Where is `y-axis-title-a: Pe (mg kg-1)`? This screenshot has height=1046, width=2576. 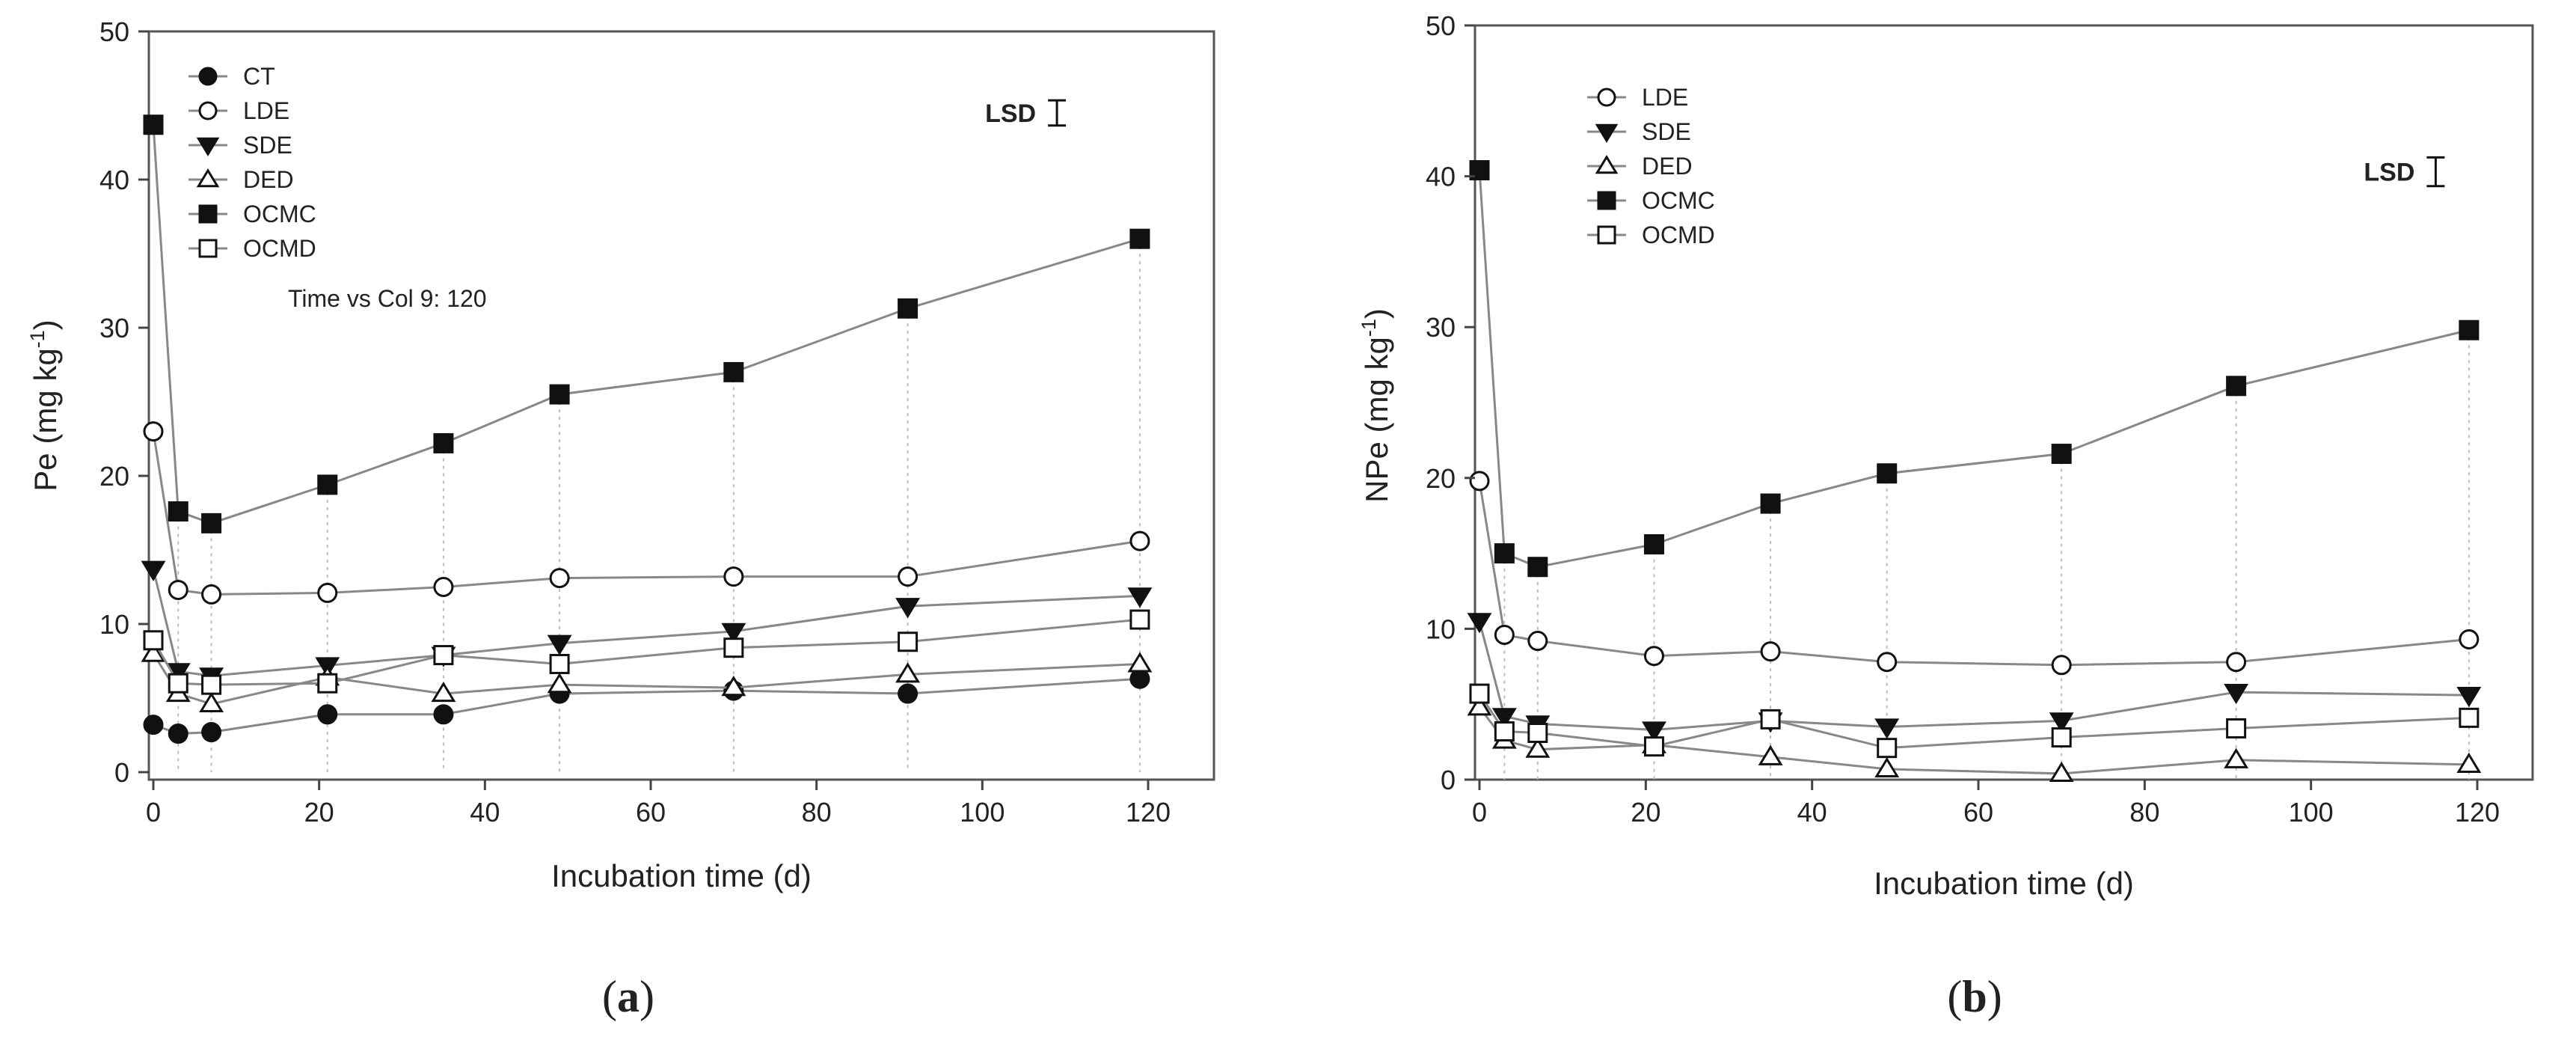 y-axis-title-a: Pe (mg kg-1) is located at coordinates (44, 405).